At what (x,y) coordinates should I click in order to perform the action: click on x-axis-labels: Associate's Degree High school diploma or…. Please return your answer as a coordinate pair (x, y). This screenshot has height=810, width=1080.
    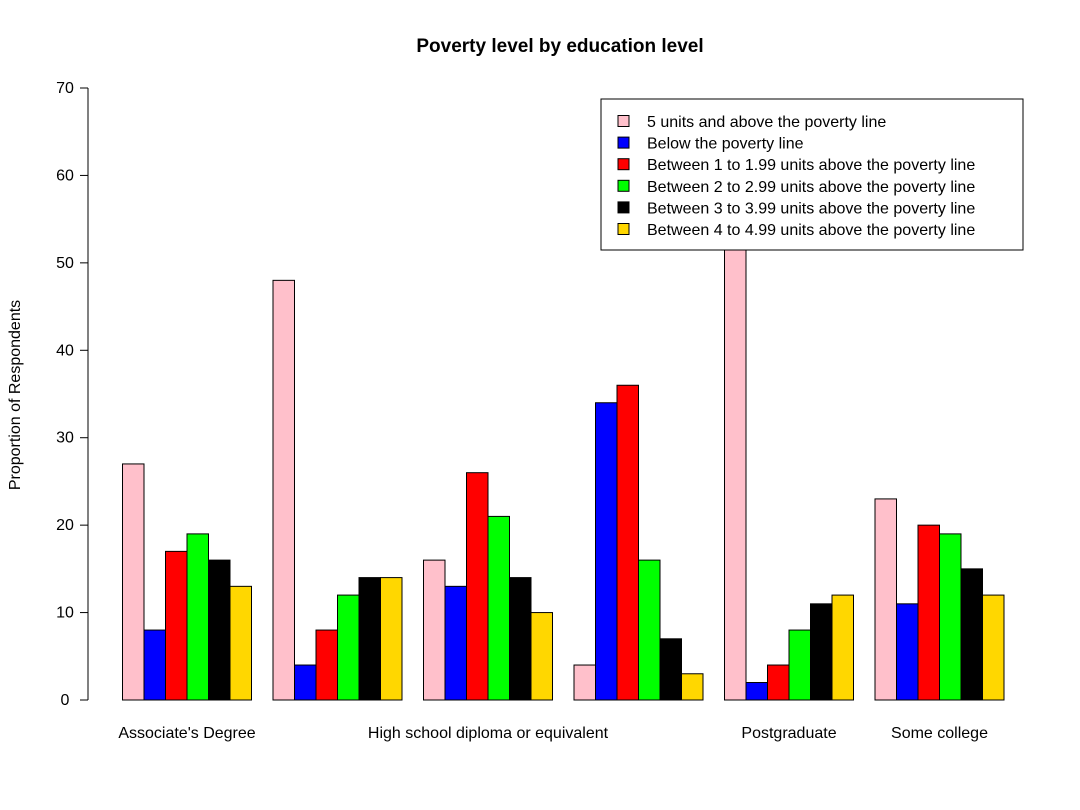
    Looking at the image, I should click on (553, 733).